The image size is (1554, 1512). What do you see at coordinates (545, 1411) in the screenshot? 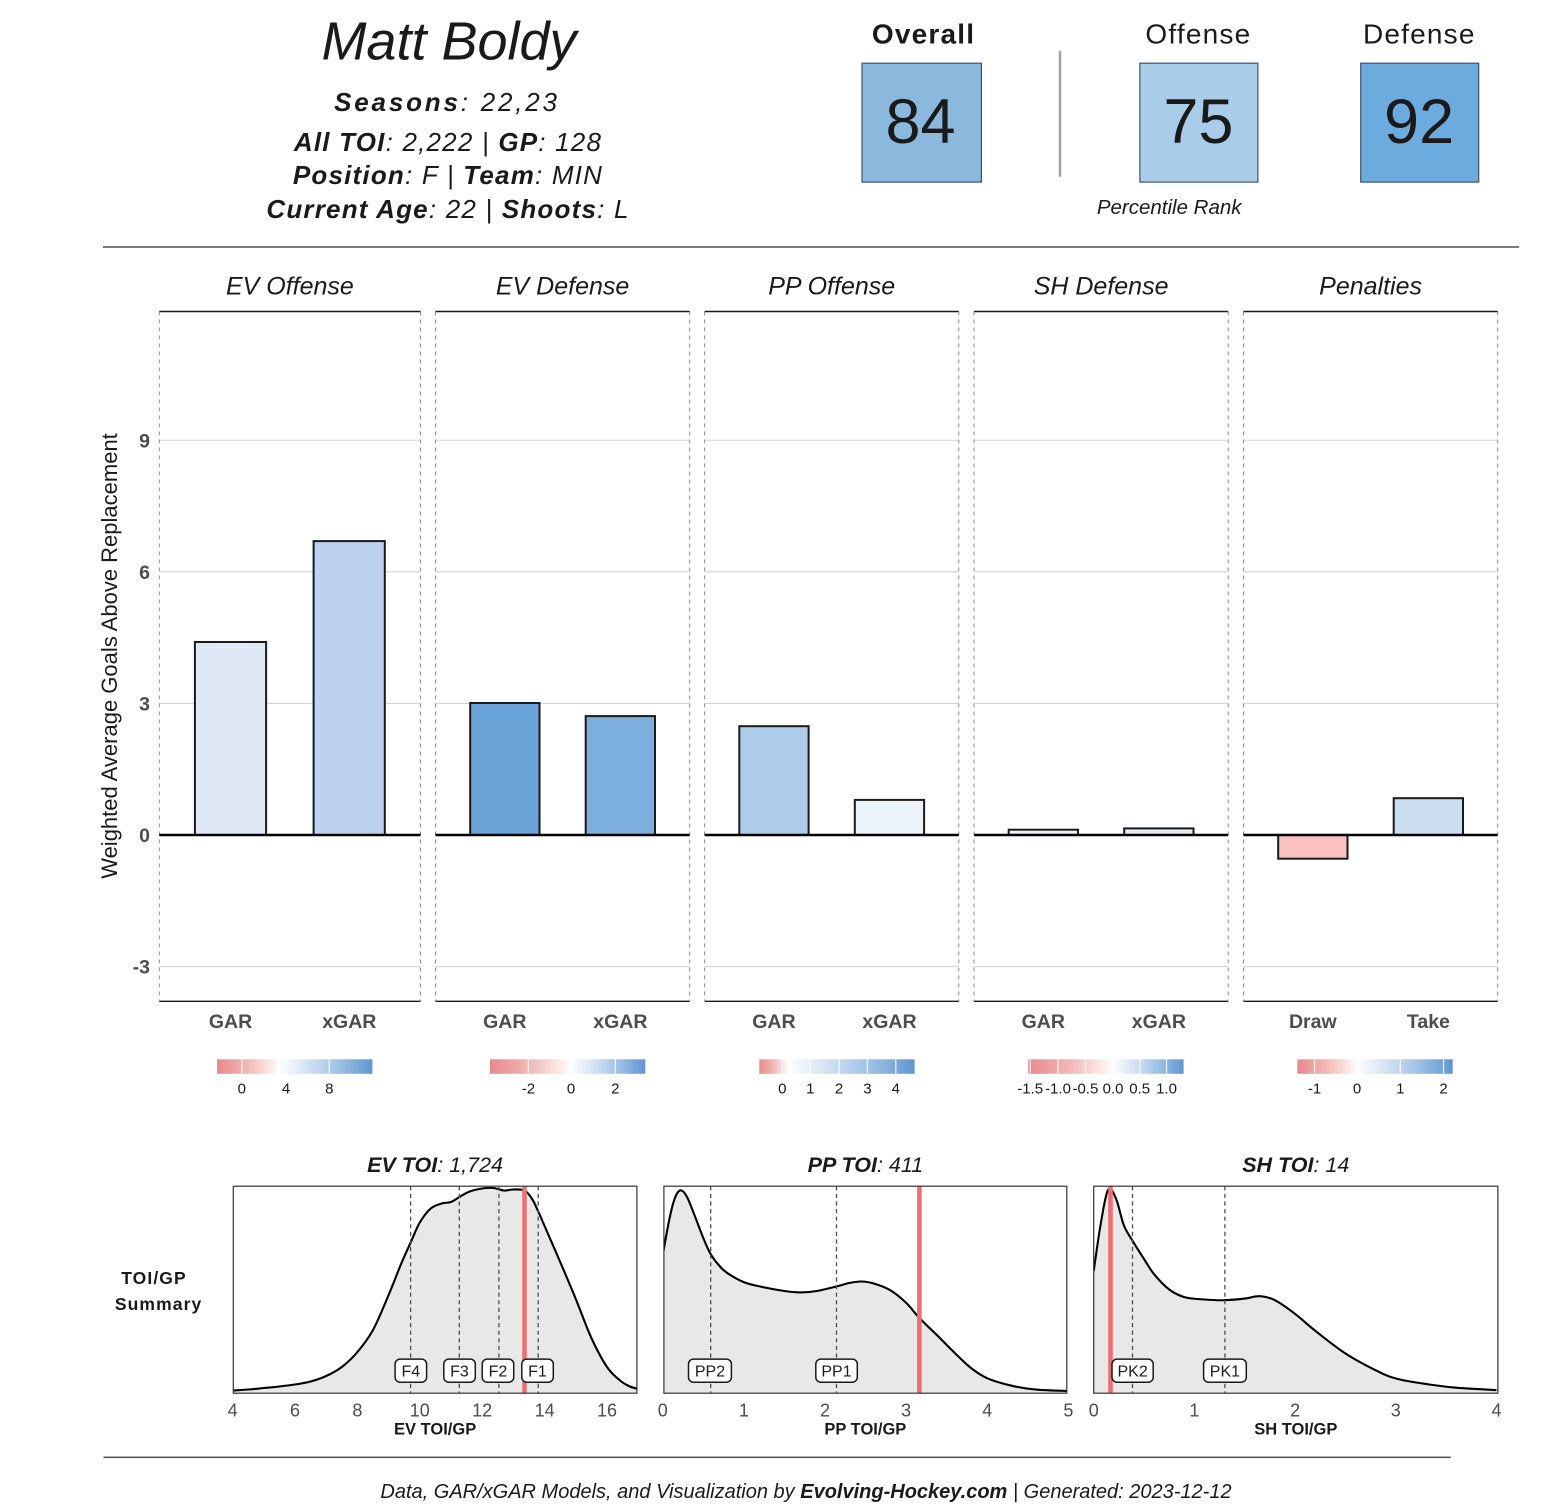
I see `svg-text: 14` at bounding box center [545, 1411].